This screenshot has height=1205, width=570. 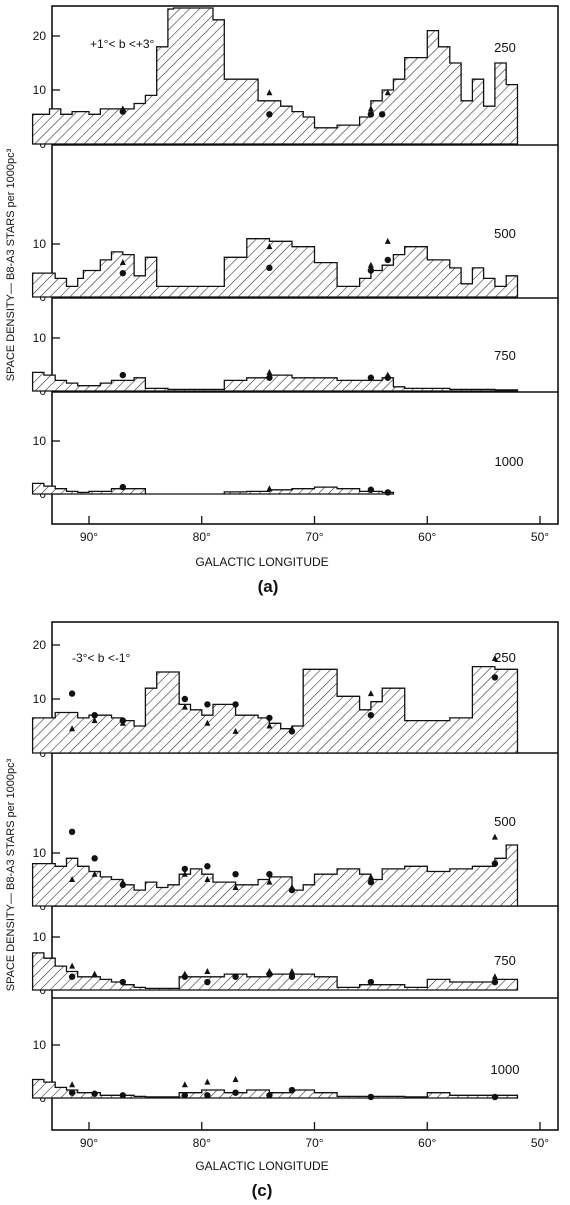 What do you see at coordinates (40, 244) in the screenshot?
I see `panel-a-ytick-label-1-10: 10` at bounding box center [40, 244].